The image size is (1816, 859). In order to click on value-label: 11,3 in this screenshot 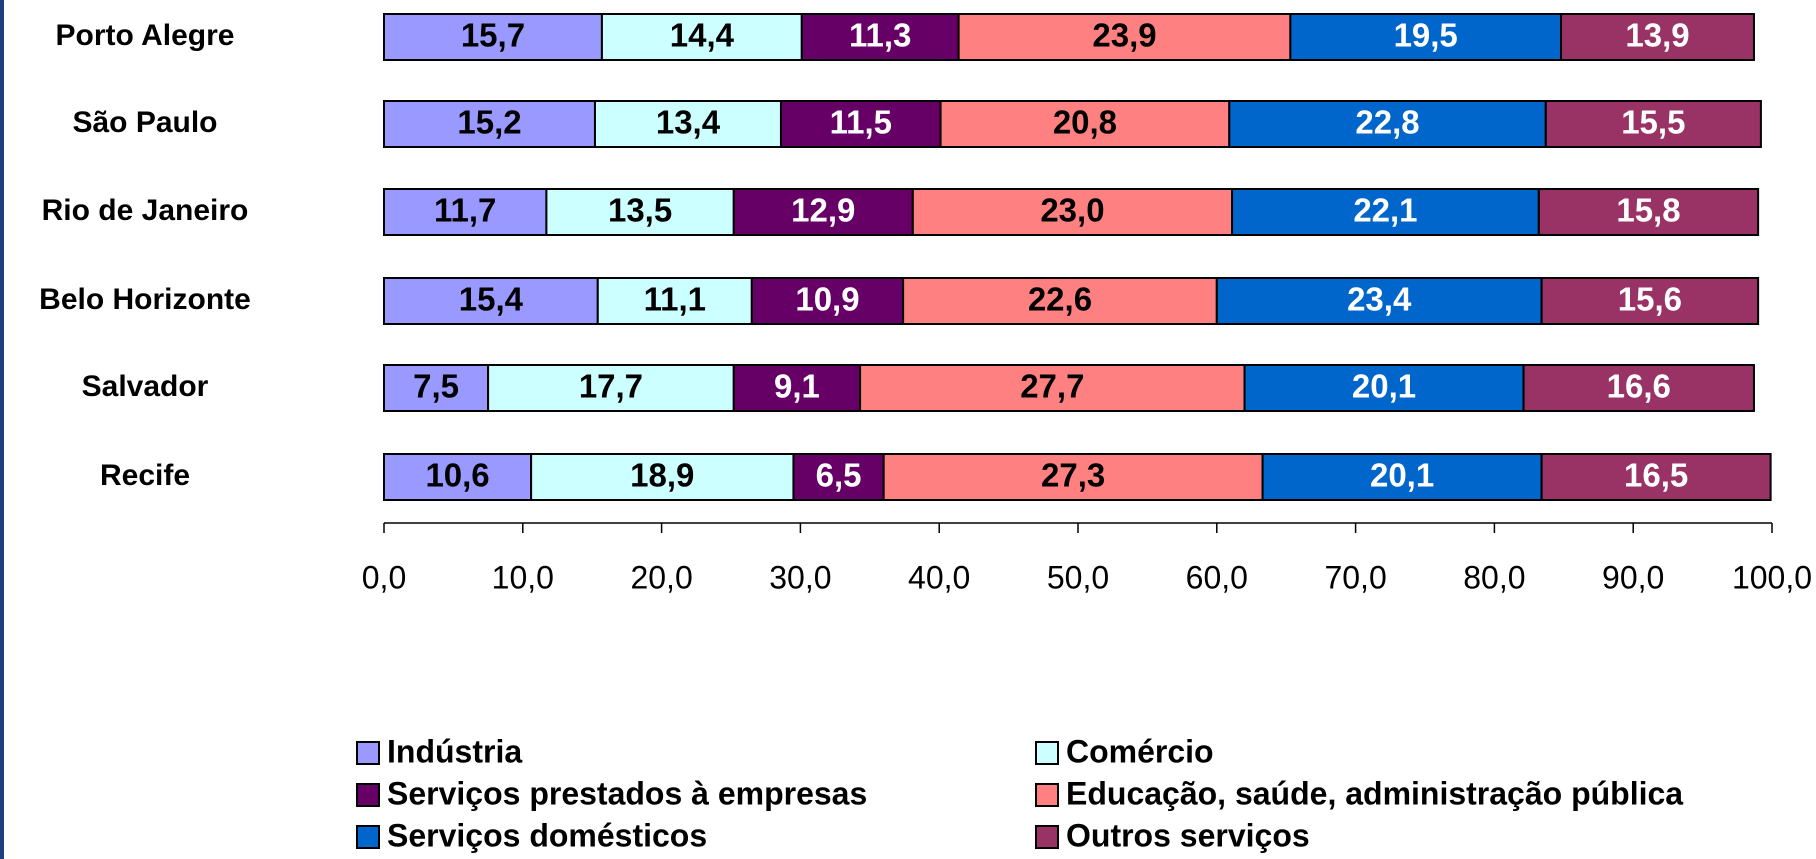, I will do `click(880, 35)`.